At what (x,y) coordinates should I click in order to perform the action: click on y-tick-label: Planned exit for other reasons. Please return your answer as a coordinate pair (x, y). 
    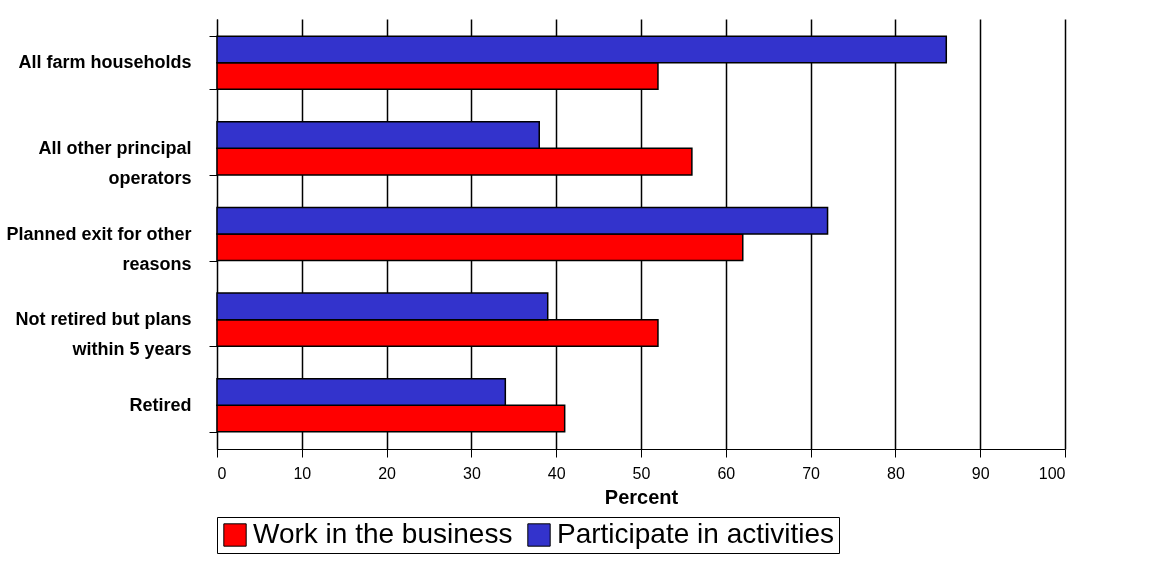
    Looking at the image, I should click on (99, 248).